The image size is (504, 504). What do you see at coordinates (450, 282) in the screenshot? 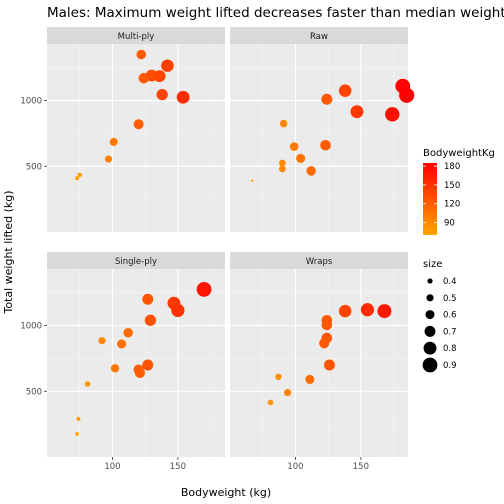
I see `size-legend-label: 0.4` at bounding box center [450, 282].